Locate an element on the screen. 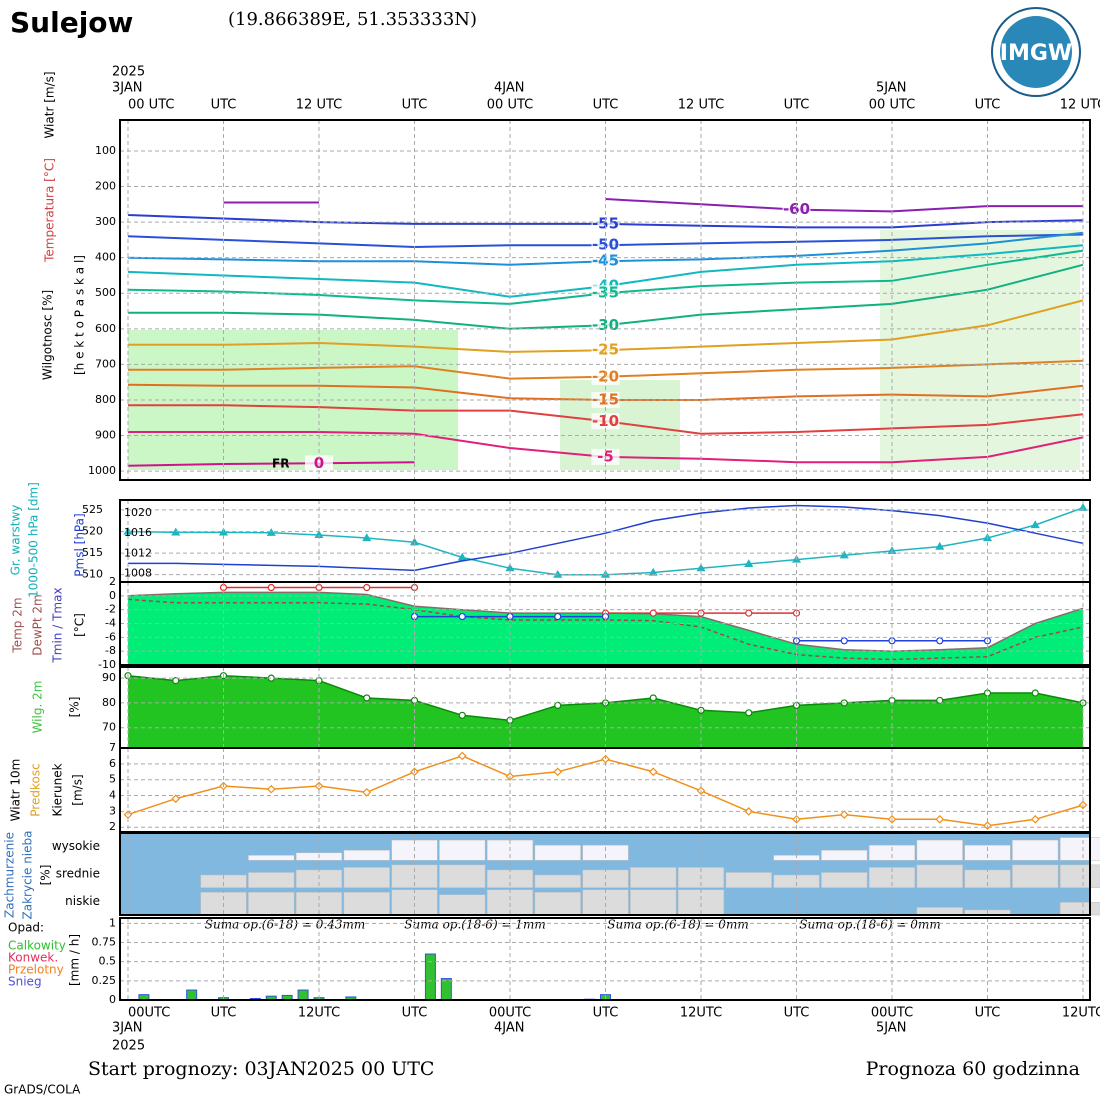 The width and height of the screenshot is (1100, 1100). panel-label: Predkosc is located at coordinates (36, 789).